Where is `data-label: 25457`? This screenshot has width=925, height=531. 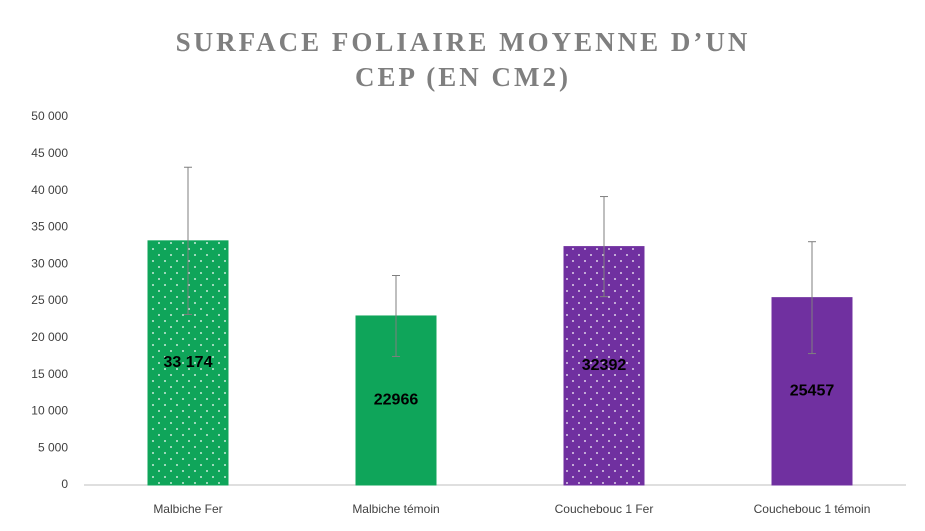 data-label: 25457 is located at coordinates (812, 391).